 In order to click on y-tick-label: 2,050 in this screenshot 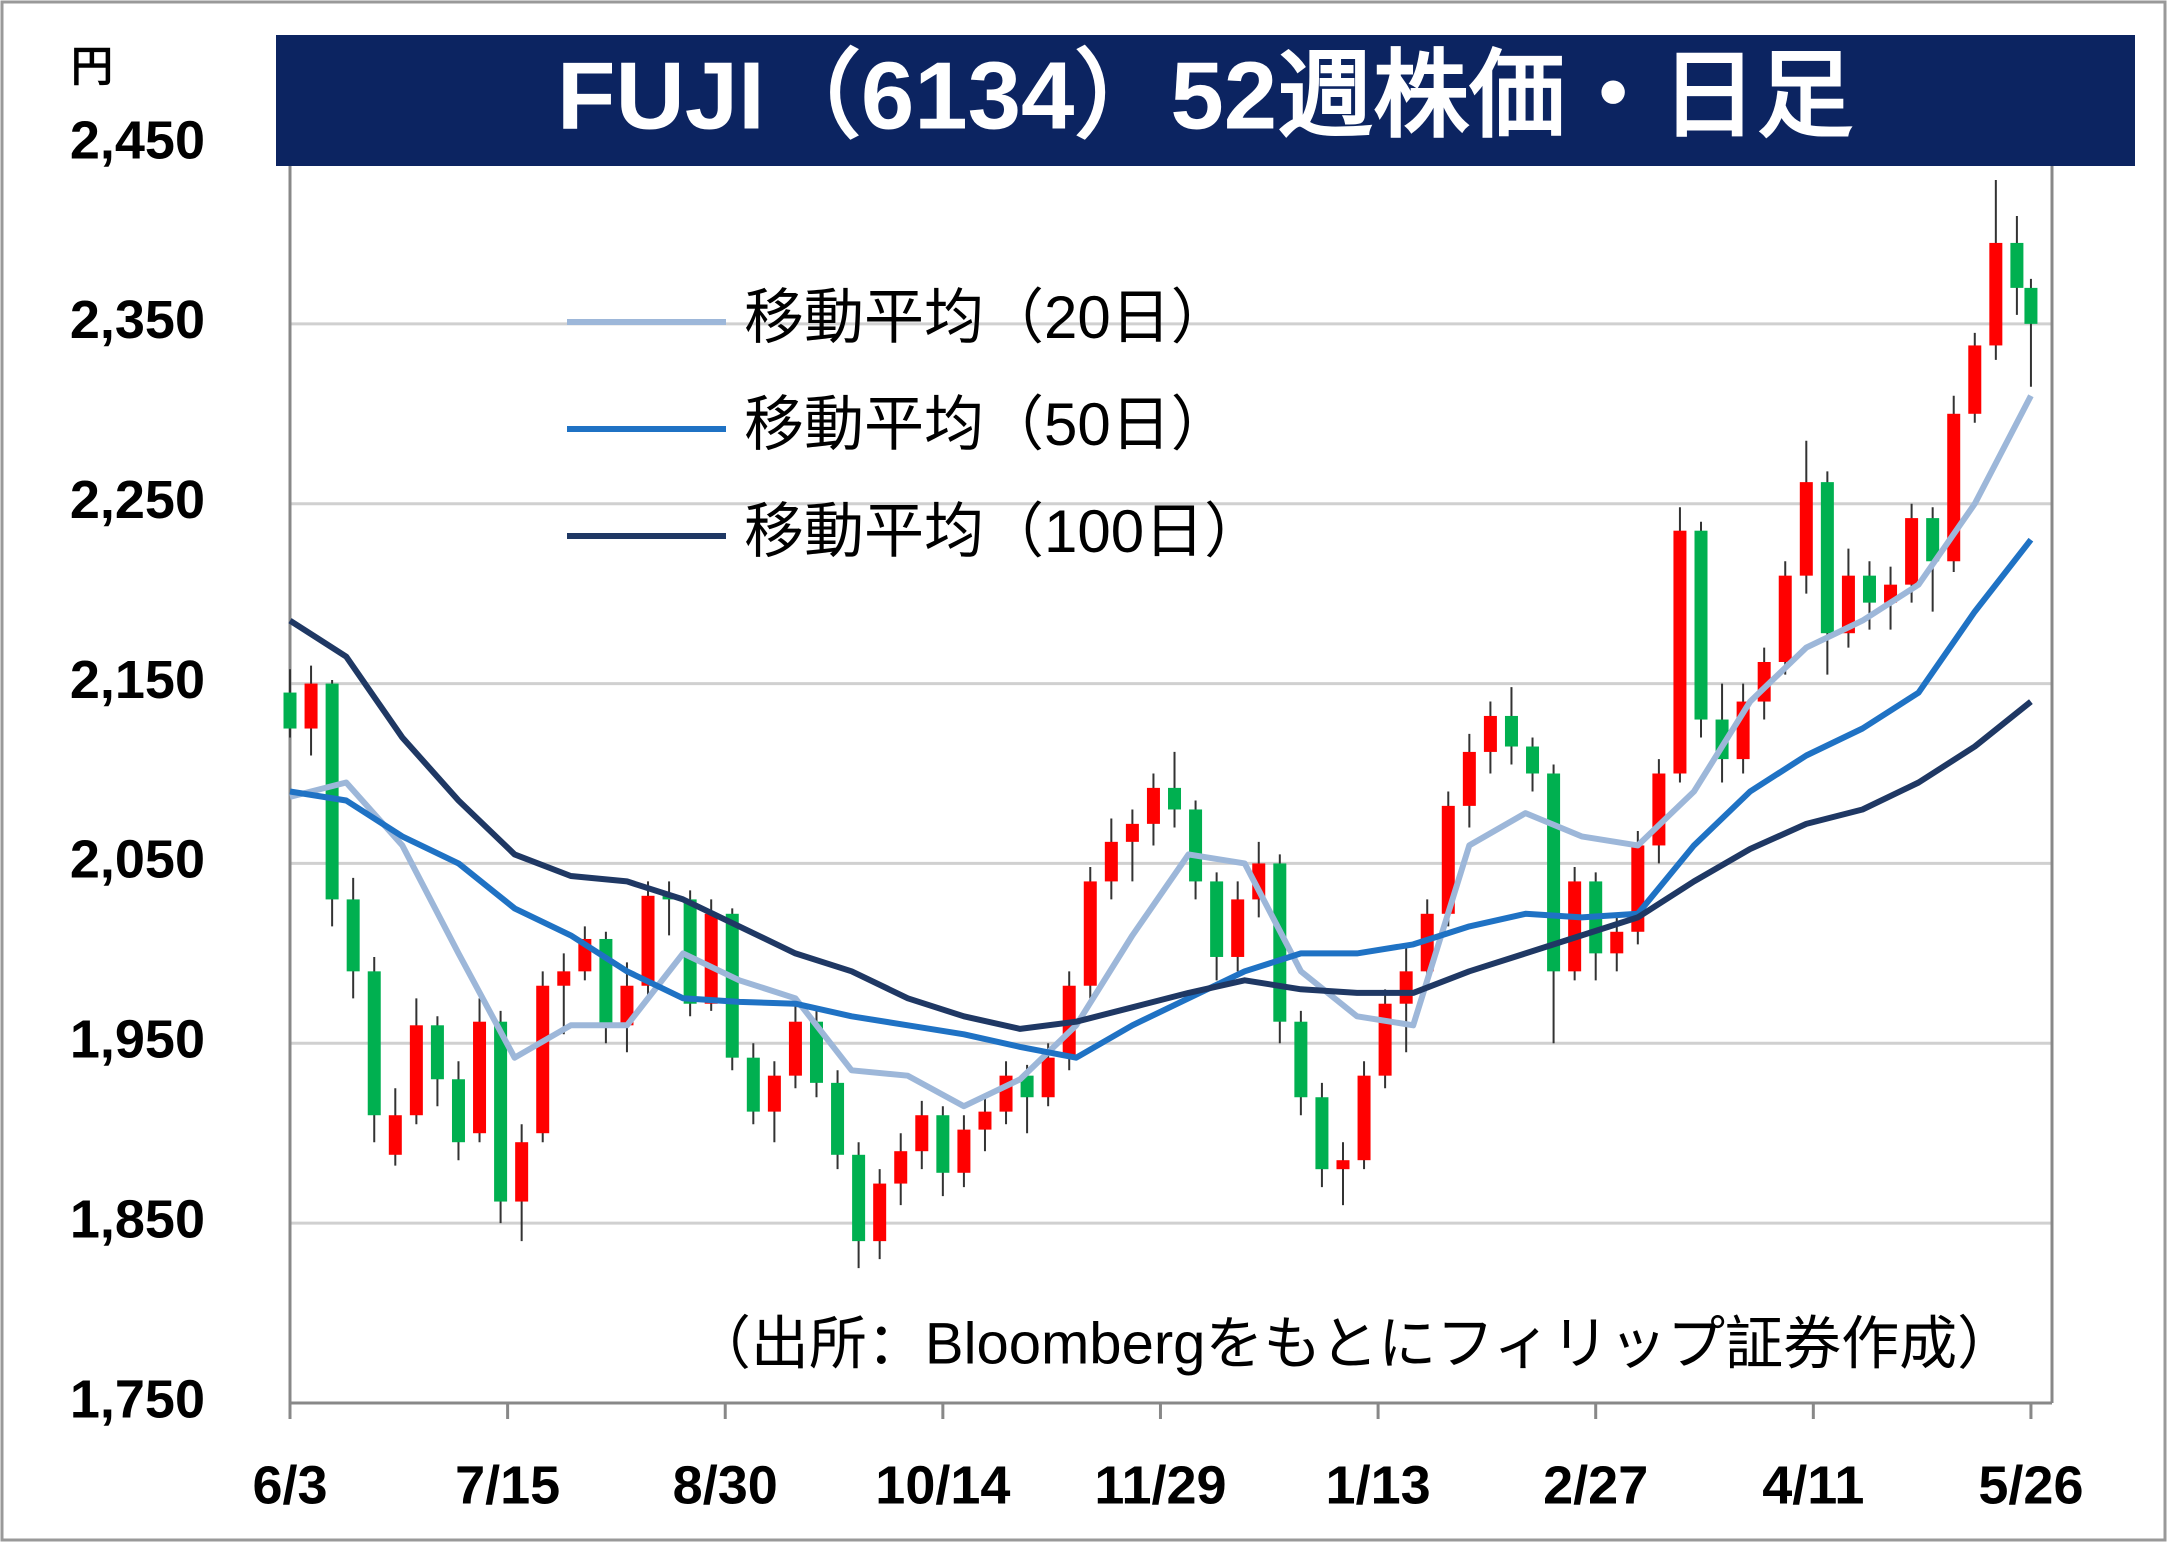, I will do `click(137, 860)`.